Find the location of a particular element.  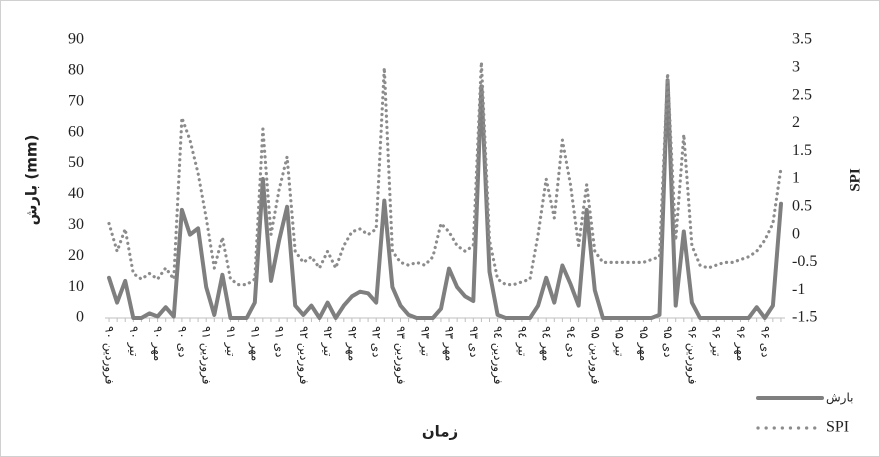

y-tick-label: 70 is located at coordinates (76, 100).